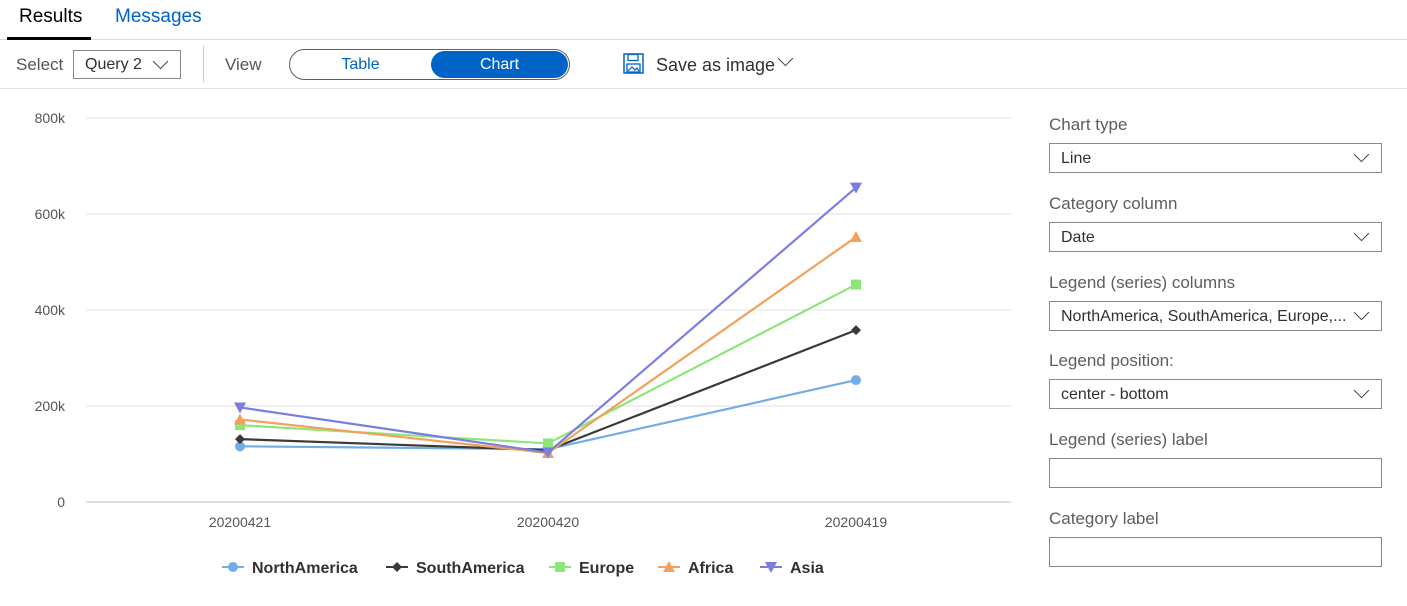 The image size is (1407, 606). I want to click on legend-position-label: Legend position:, so click(1111, 360).